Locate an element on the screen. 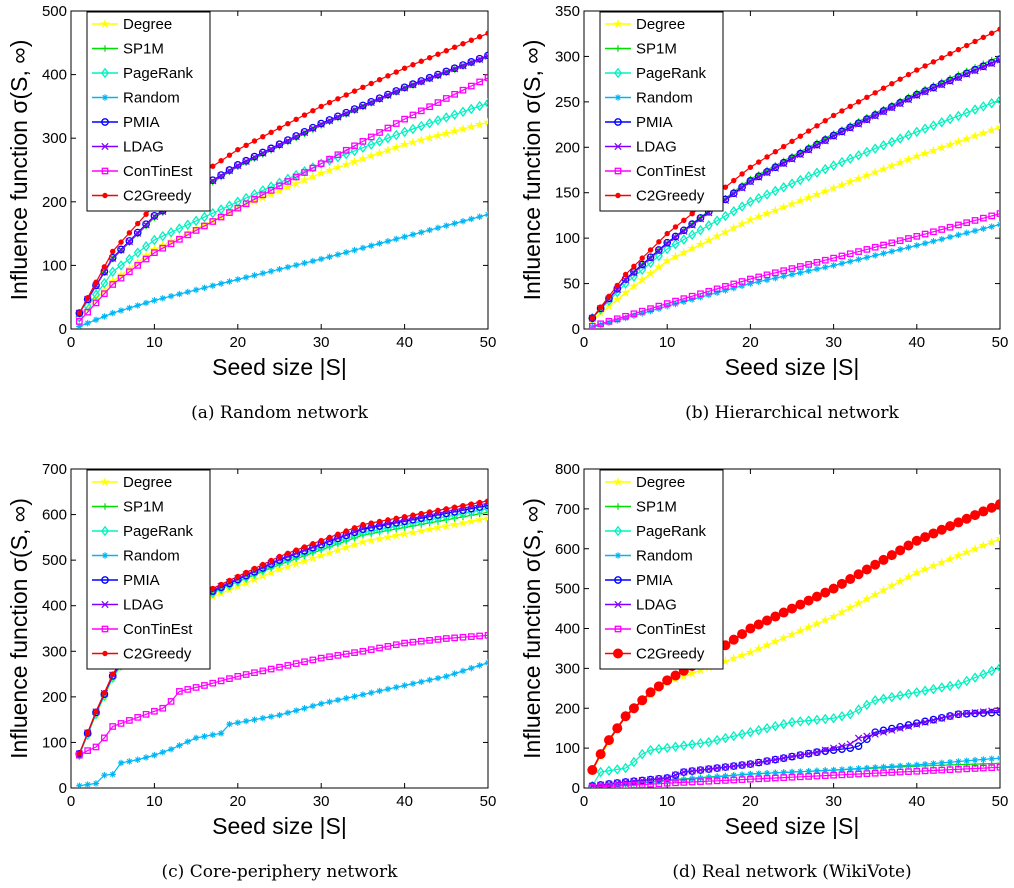 The height and width of the screenshot is (888, 1014). legend-label: Random is located at coordinates (151, 98).